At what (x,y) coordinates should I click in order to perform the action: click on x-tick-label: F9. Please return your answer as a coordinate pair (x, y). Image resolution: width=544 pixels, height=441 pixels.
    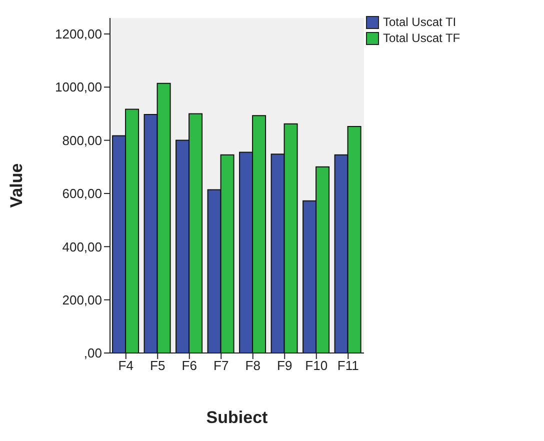
    Looking at the image, I should click on (284, 366).